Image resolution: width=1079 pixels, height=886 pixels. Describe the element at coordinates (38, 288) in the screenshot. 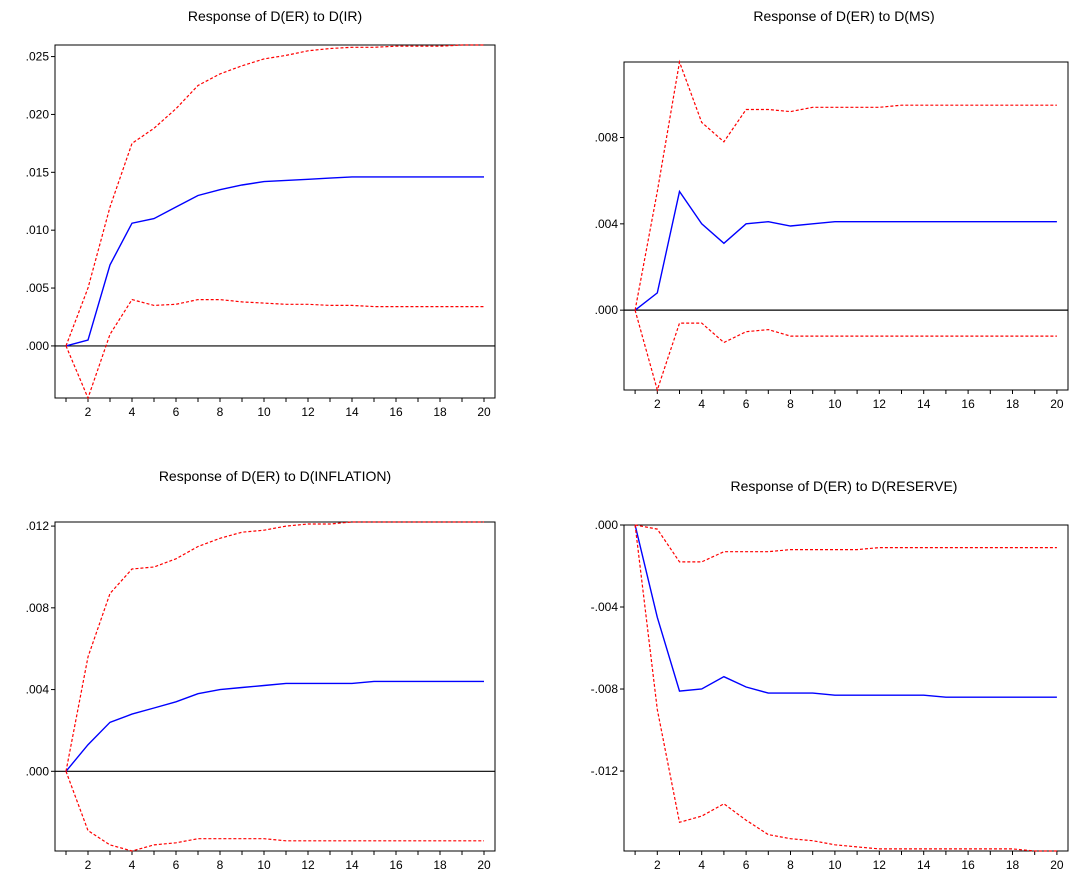

I see `y-tick-label: .005` at that location.